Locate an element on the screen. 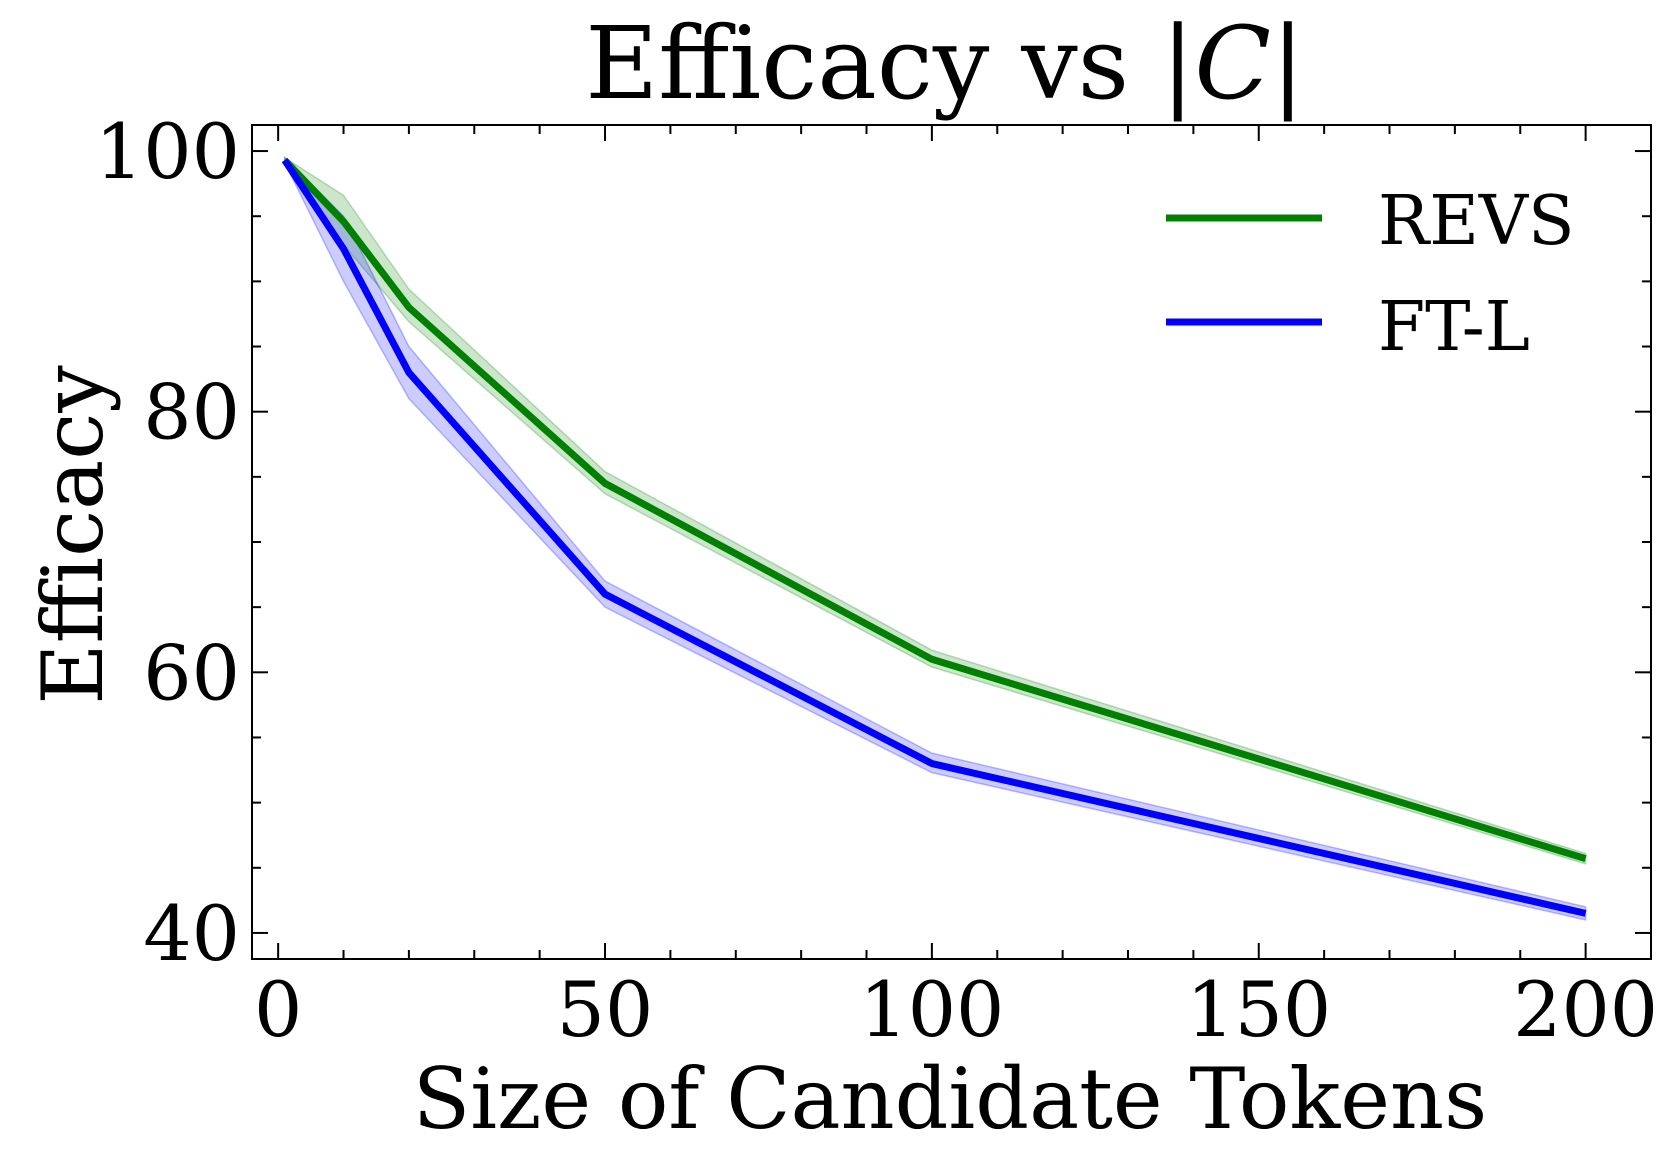 The width and height of the screenshot is (1661, 1156). y-axis-label: Efficacy is located at coordinates (73, 535).